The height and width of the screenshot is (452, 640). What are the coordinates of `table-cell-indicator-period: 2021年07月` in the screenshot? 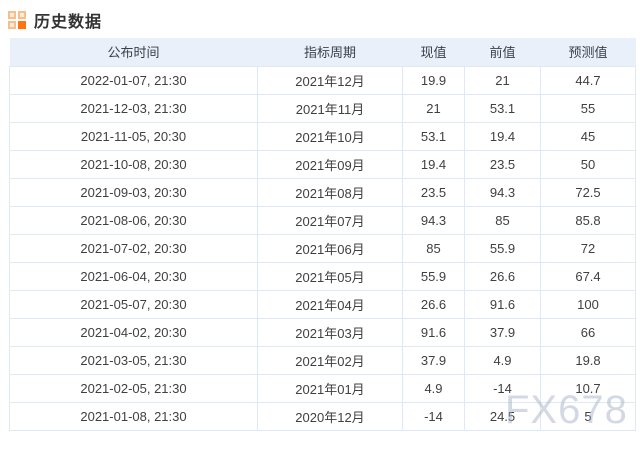 It's located at (330, 220).